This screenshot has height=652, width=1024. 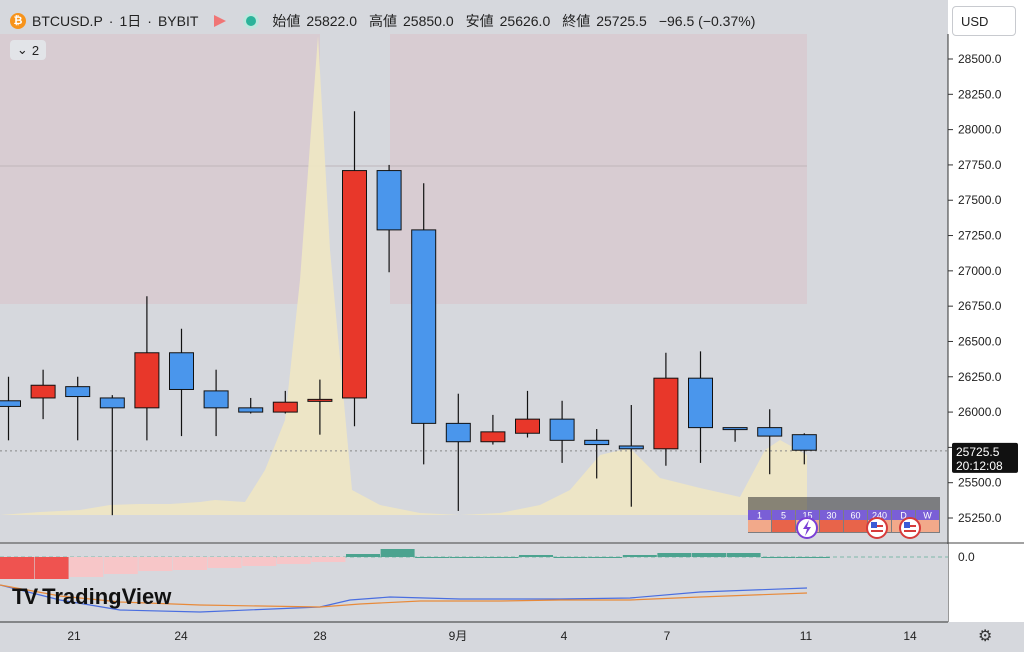 What do you see at coordinates (160, 169) in the screenshot?
I see `supply-zone` at bounding box center [160, 169].